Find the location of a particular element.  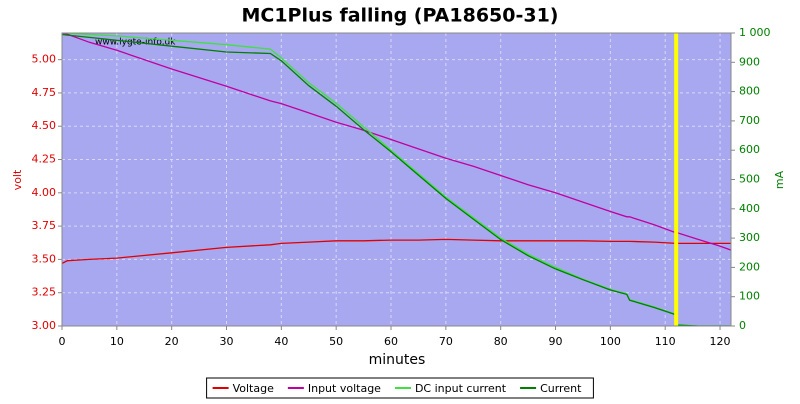

y2-tick-label: 0 is located at coordinates (742, 325).